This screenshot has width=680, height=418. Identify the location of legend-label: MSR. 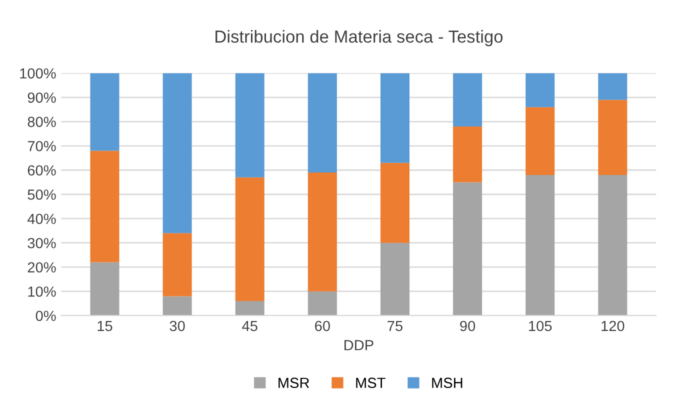
(294, 383).